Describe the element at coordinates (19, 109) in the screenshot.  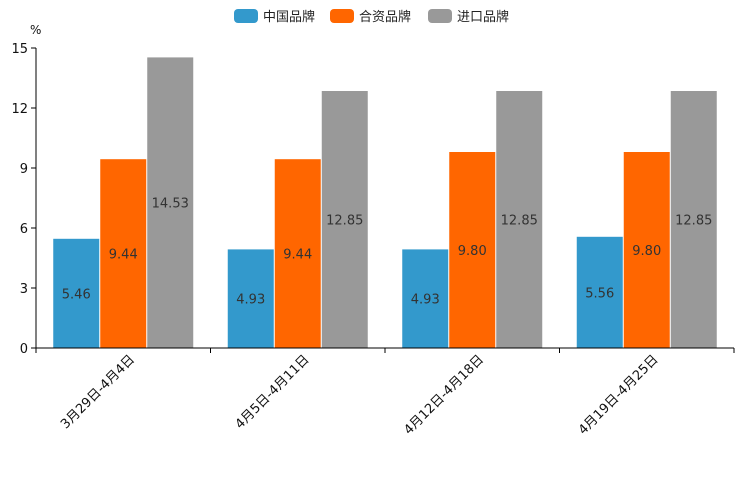
I see `y-tick-label: 12` at that location.